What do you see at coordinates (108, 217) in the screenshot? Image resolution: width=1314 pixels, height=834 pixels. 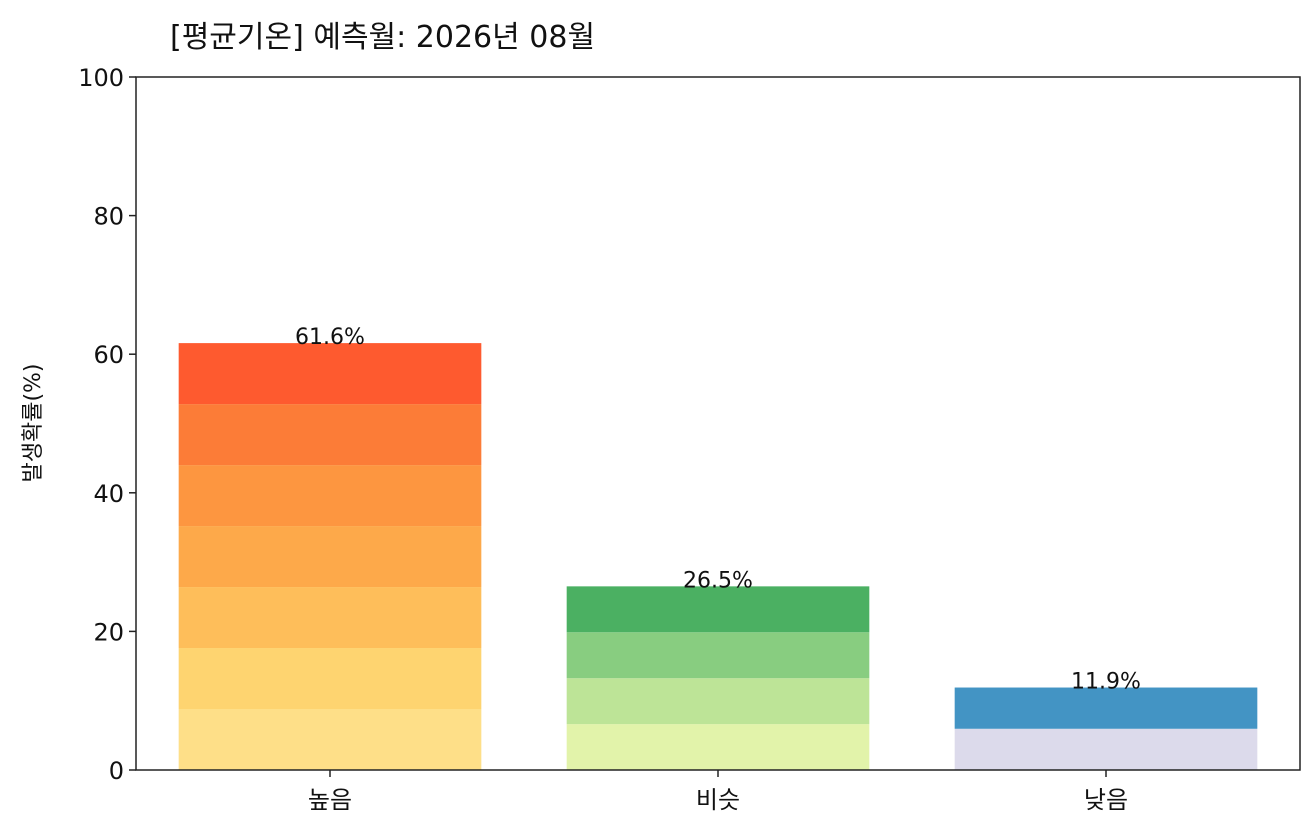 I see `y-tick-label: 80` at bounding box center [108, 217].